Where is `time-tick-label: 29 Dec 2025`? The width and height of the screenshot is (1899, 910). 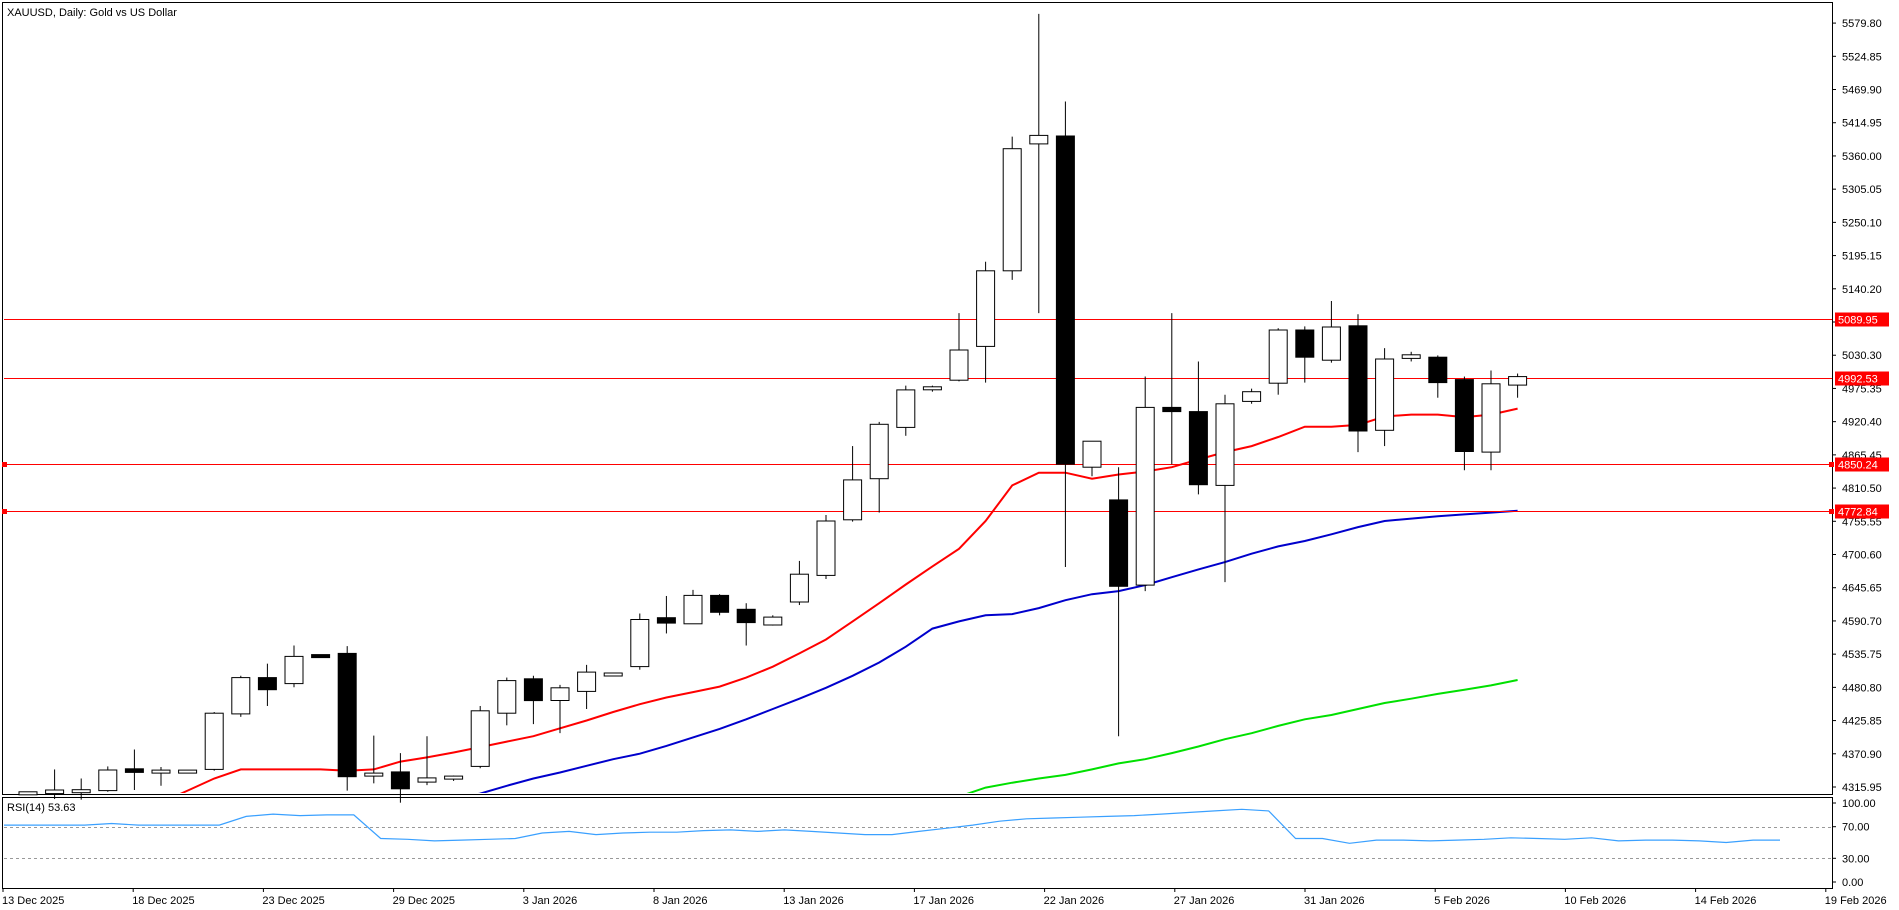
time-tick-label: 29 Dec 2025 is located at coordinates (424, 901).